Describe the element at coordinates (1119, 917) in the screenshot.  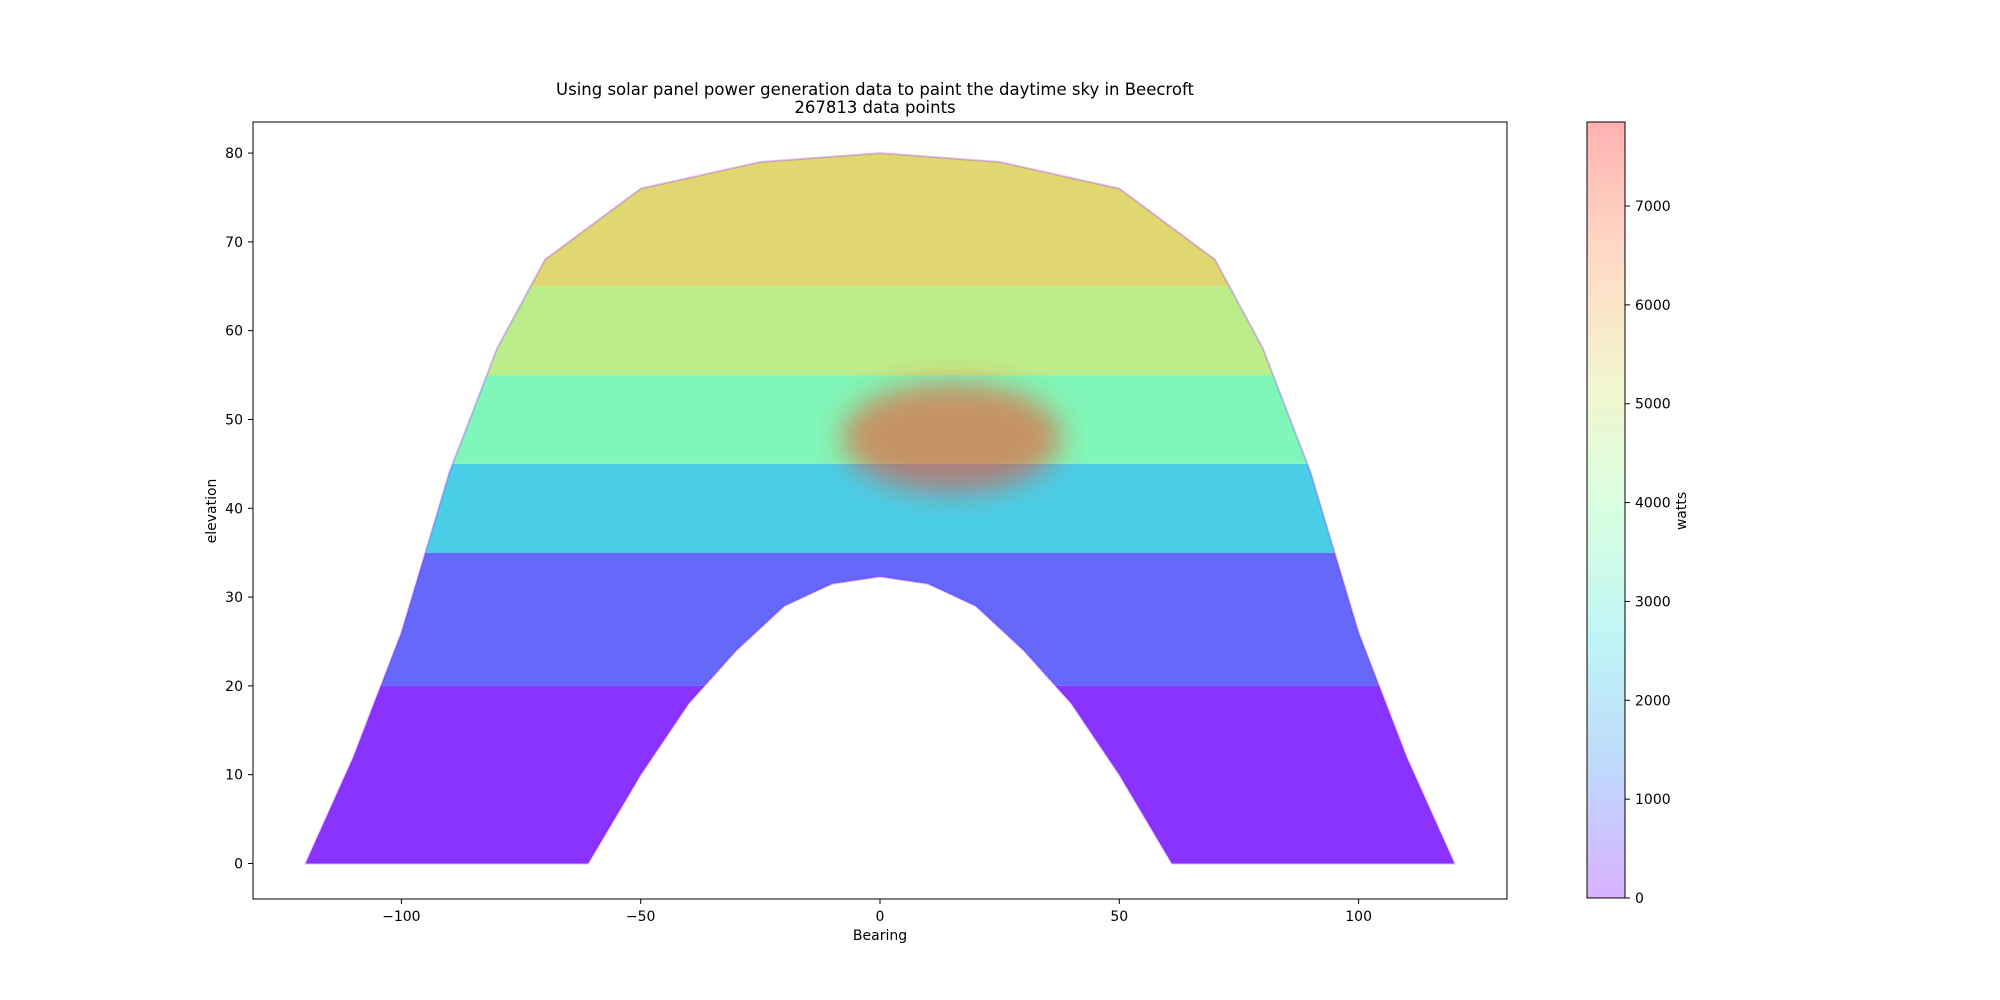
I see `x-tick-label: 50` at that location.